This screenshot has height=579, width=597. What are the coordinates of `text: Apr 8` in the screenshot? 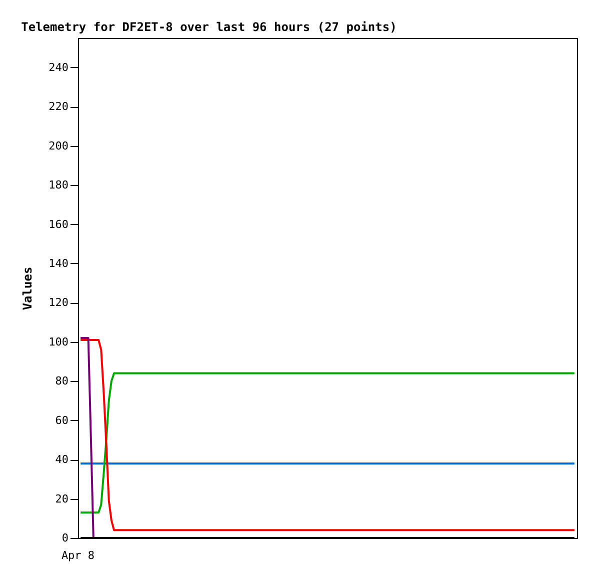 It's located at (78, 555).